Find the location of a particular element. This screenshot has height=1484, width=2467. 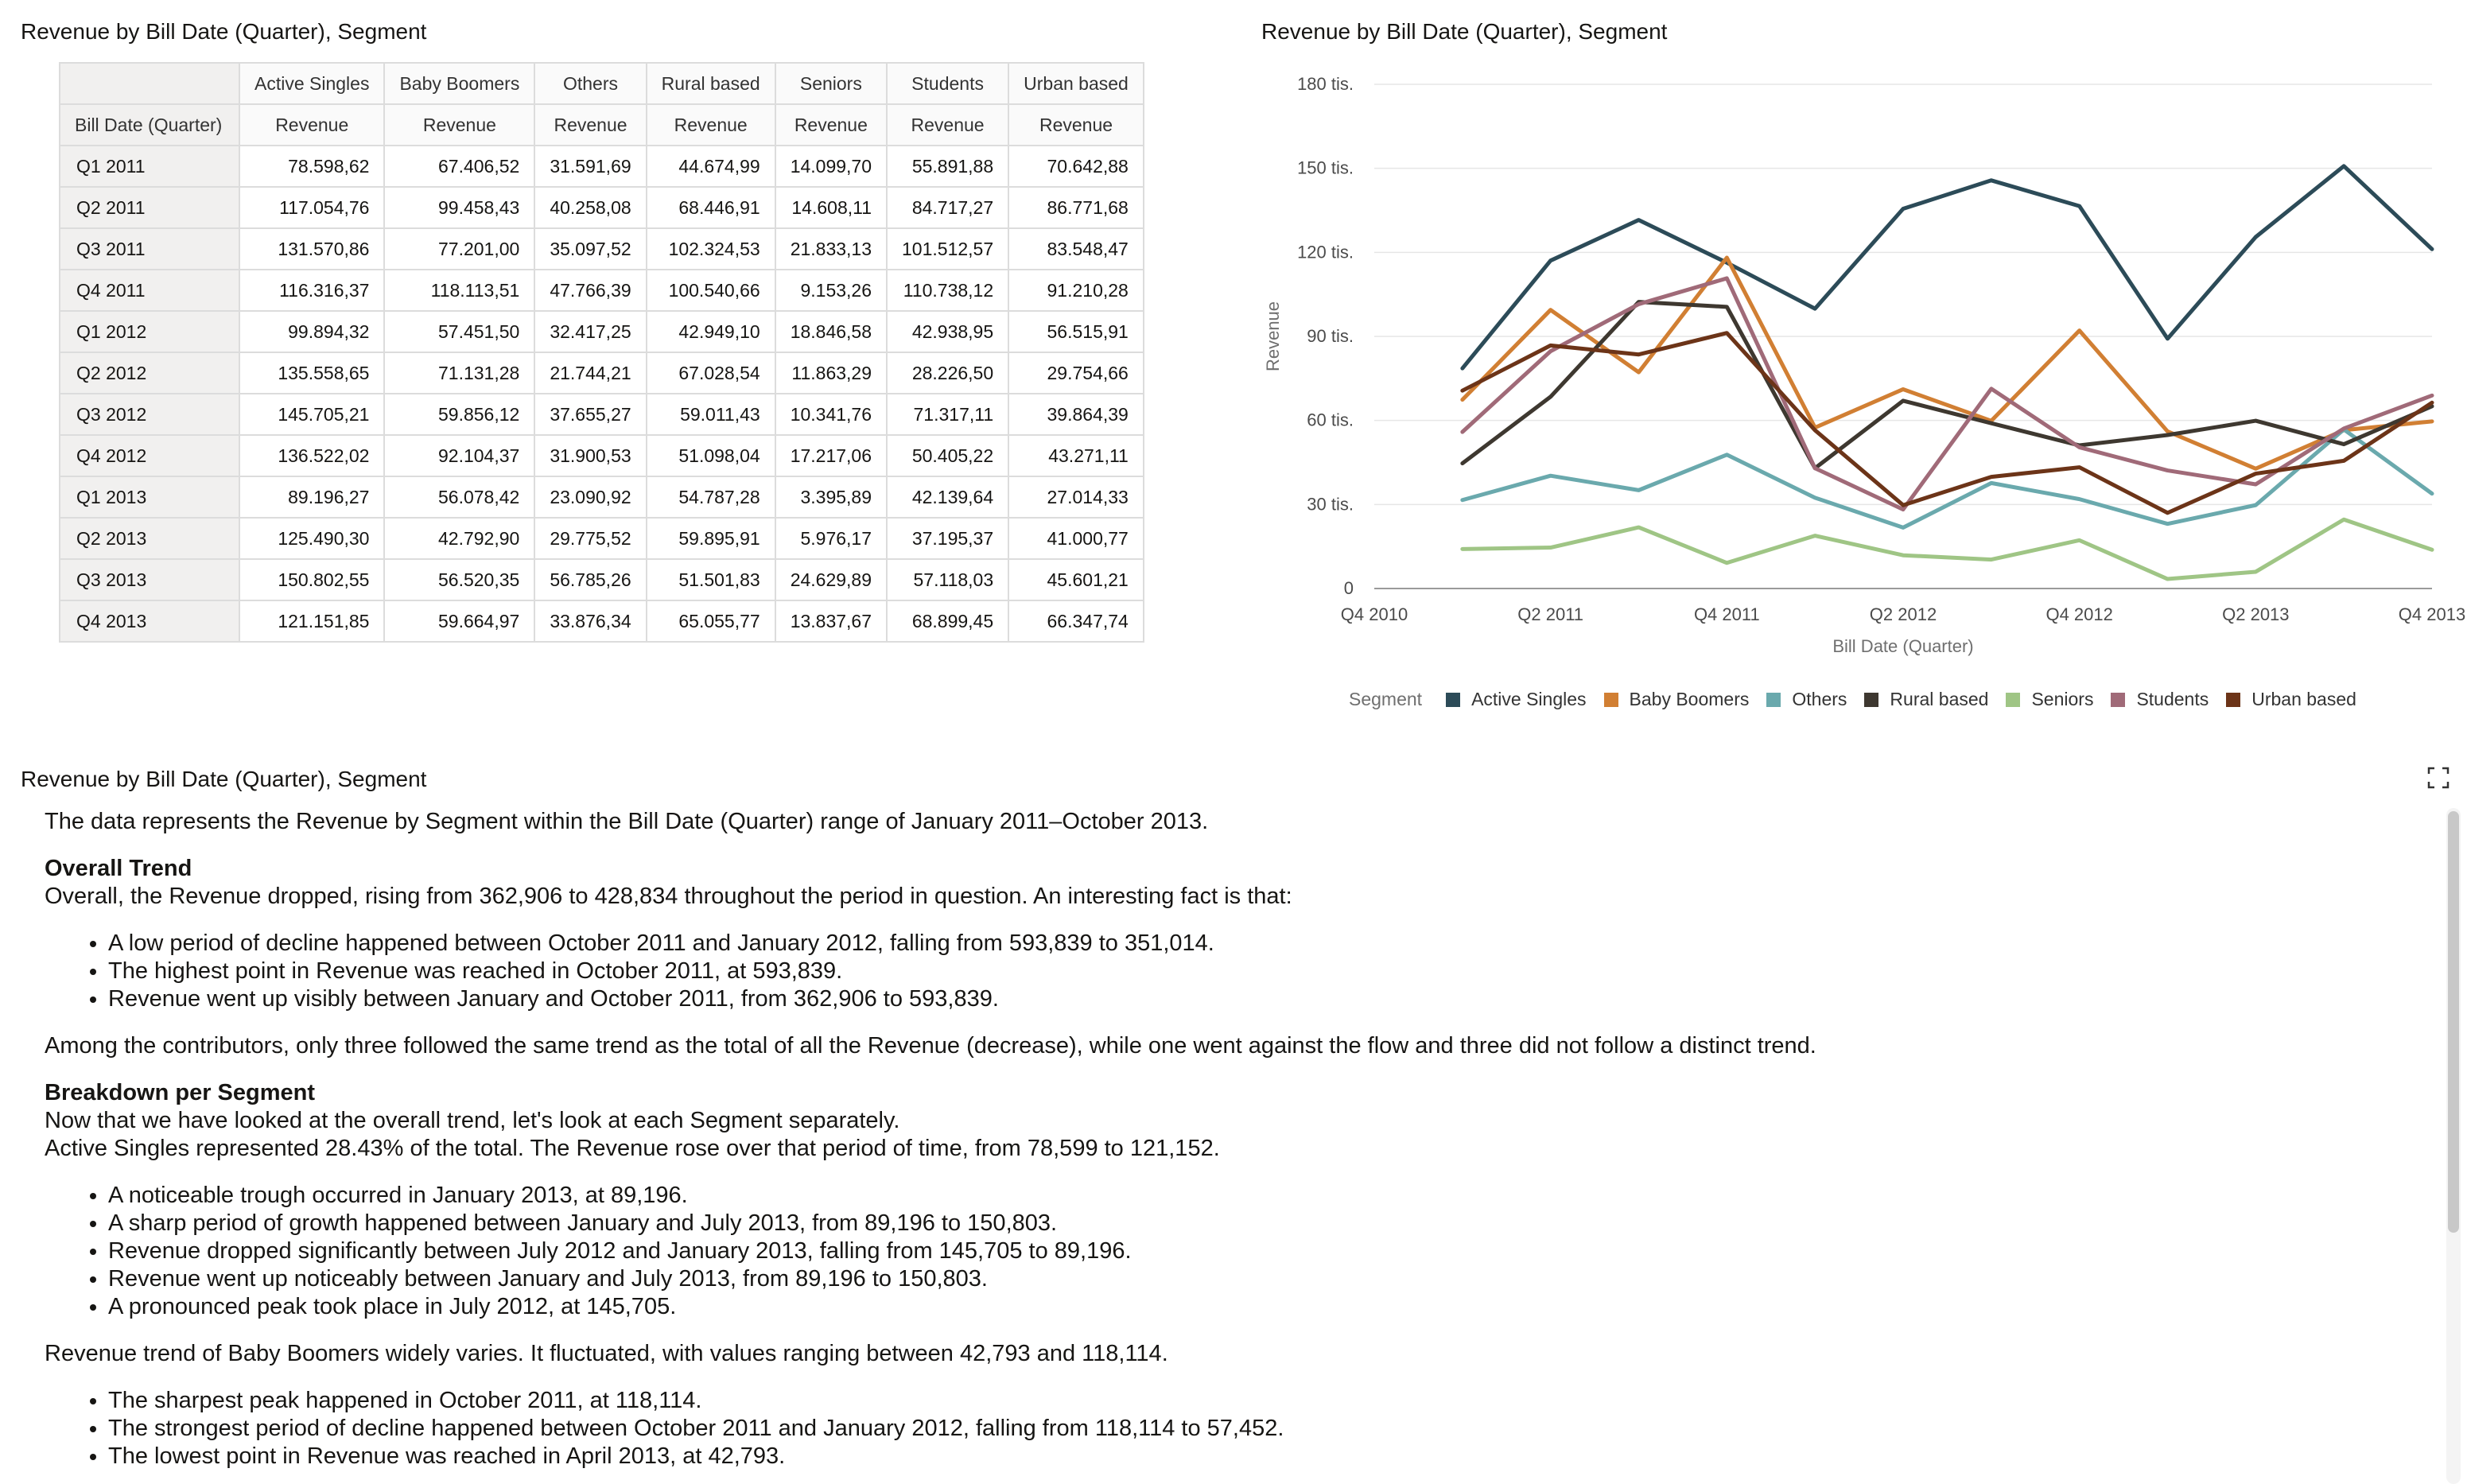

table-cell: 5.976,17 is located at coordinates (831, 538).